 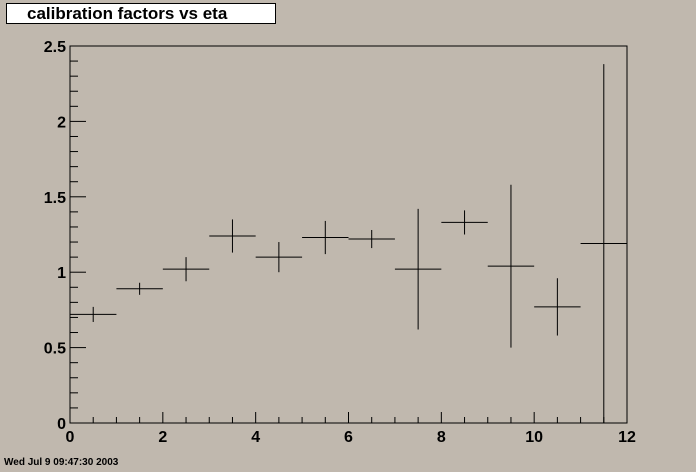 I want to click on x-tick-label: 0, so click(x=70, y=437).